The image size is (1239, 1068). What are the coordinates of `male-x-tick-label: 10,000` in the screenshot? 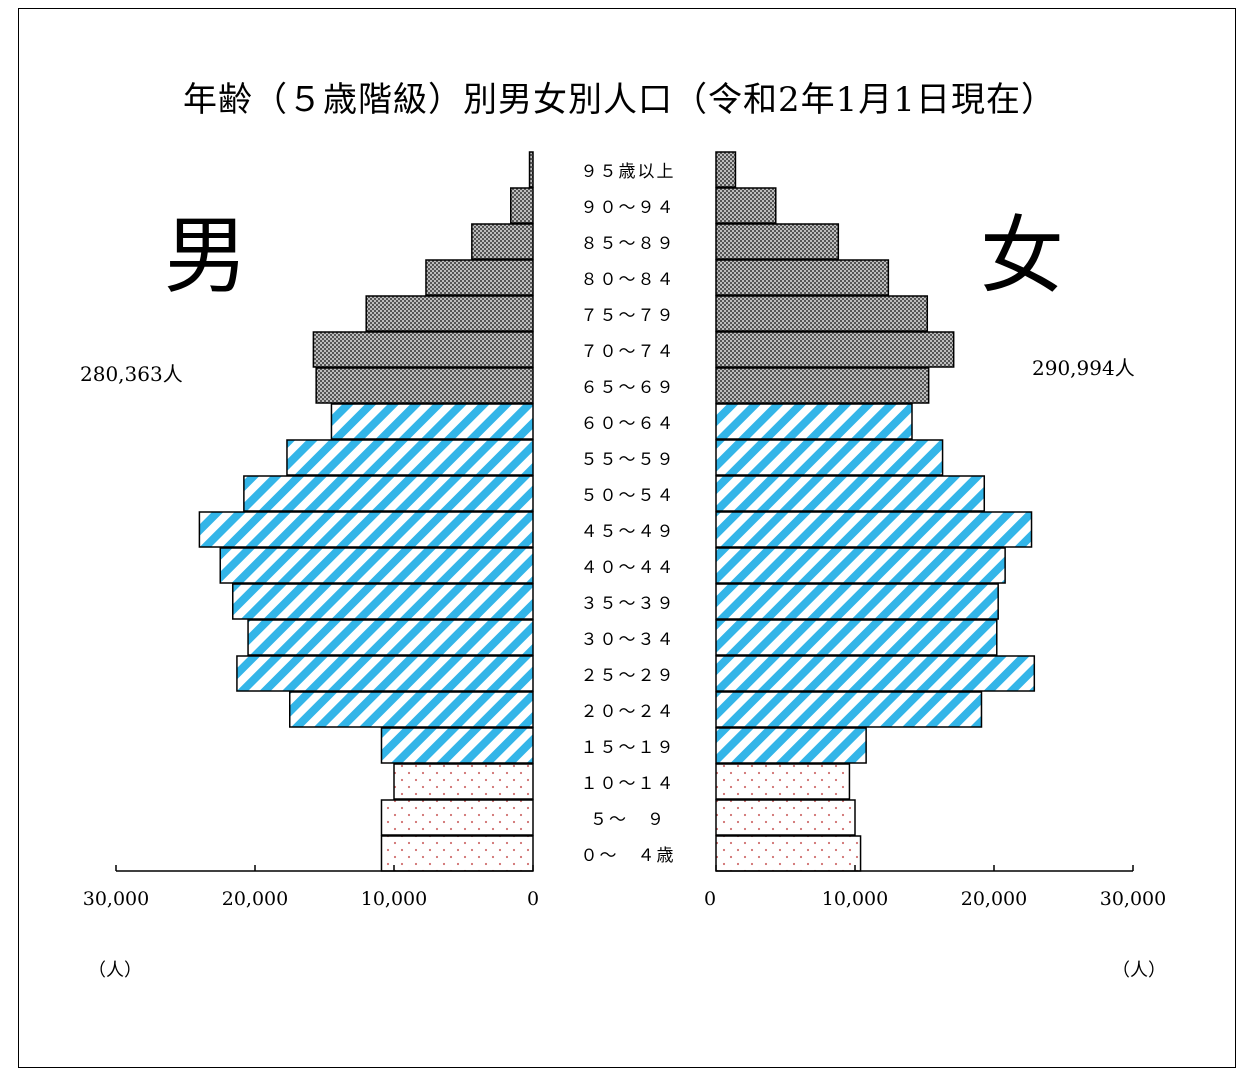 It's located at (394, 899).